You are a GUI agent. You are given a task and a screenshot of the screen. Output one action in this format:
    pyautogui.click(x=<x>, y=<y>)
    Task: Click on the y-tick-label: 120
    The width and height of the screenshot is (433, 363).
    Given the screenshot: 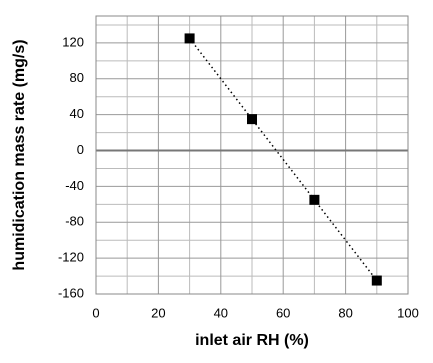 What is the action you would take?
    pyautogui.click(x=73, y=41)
    